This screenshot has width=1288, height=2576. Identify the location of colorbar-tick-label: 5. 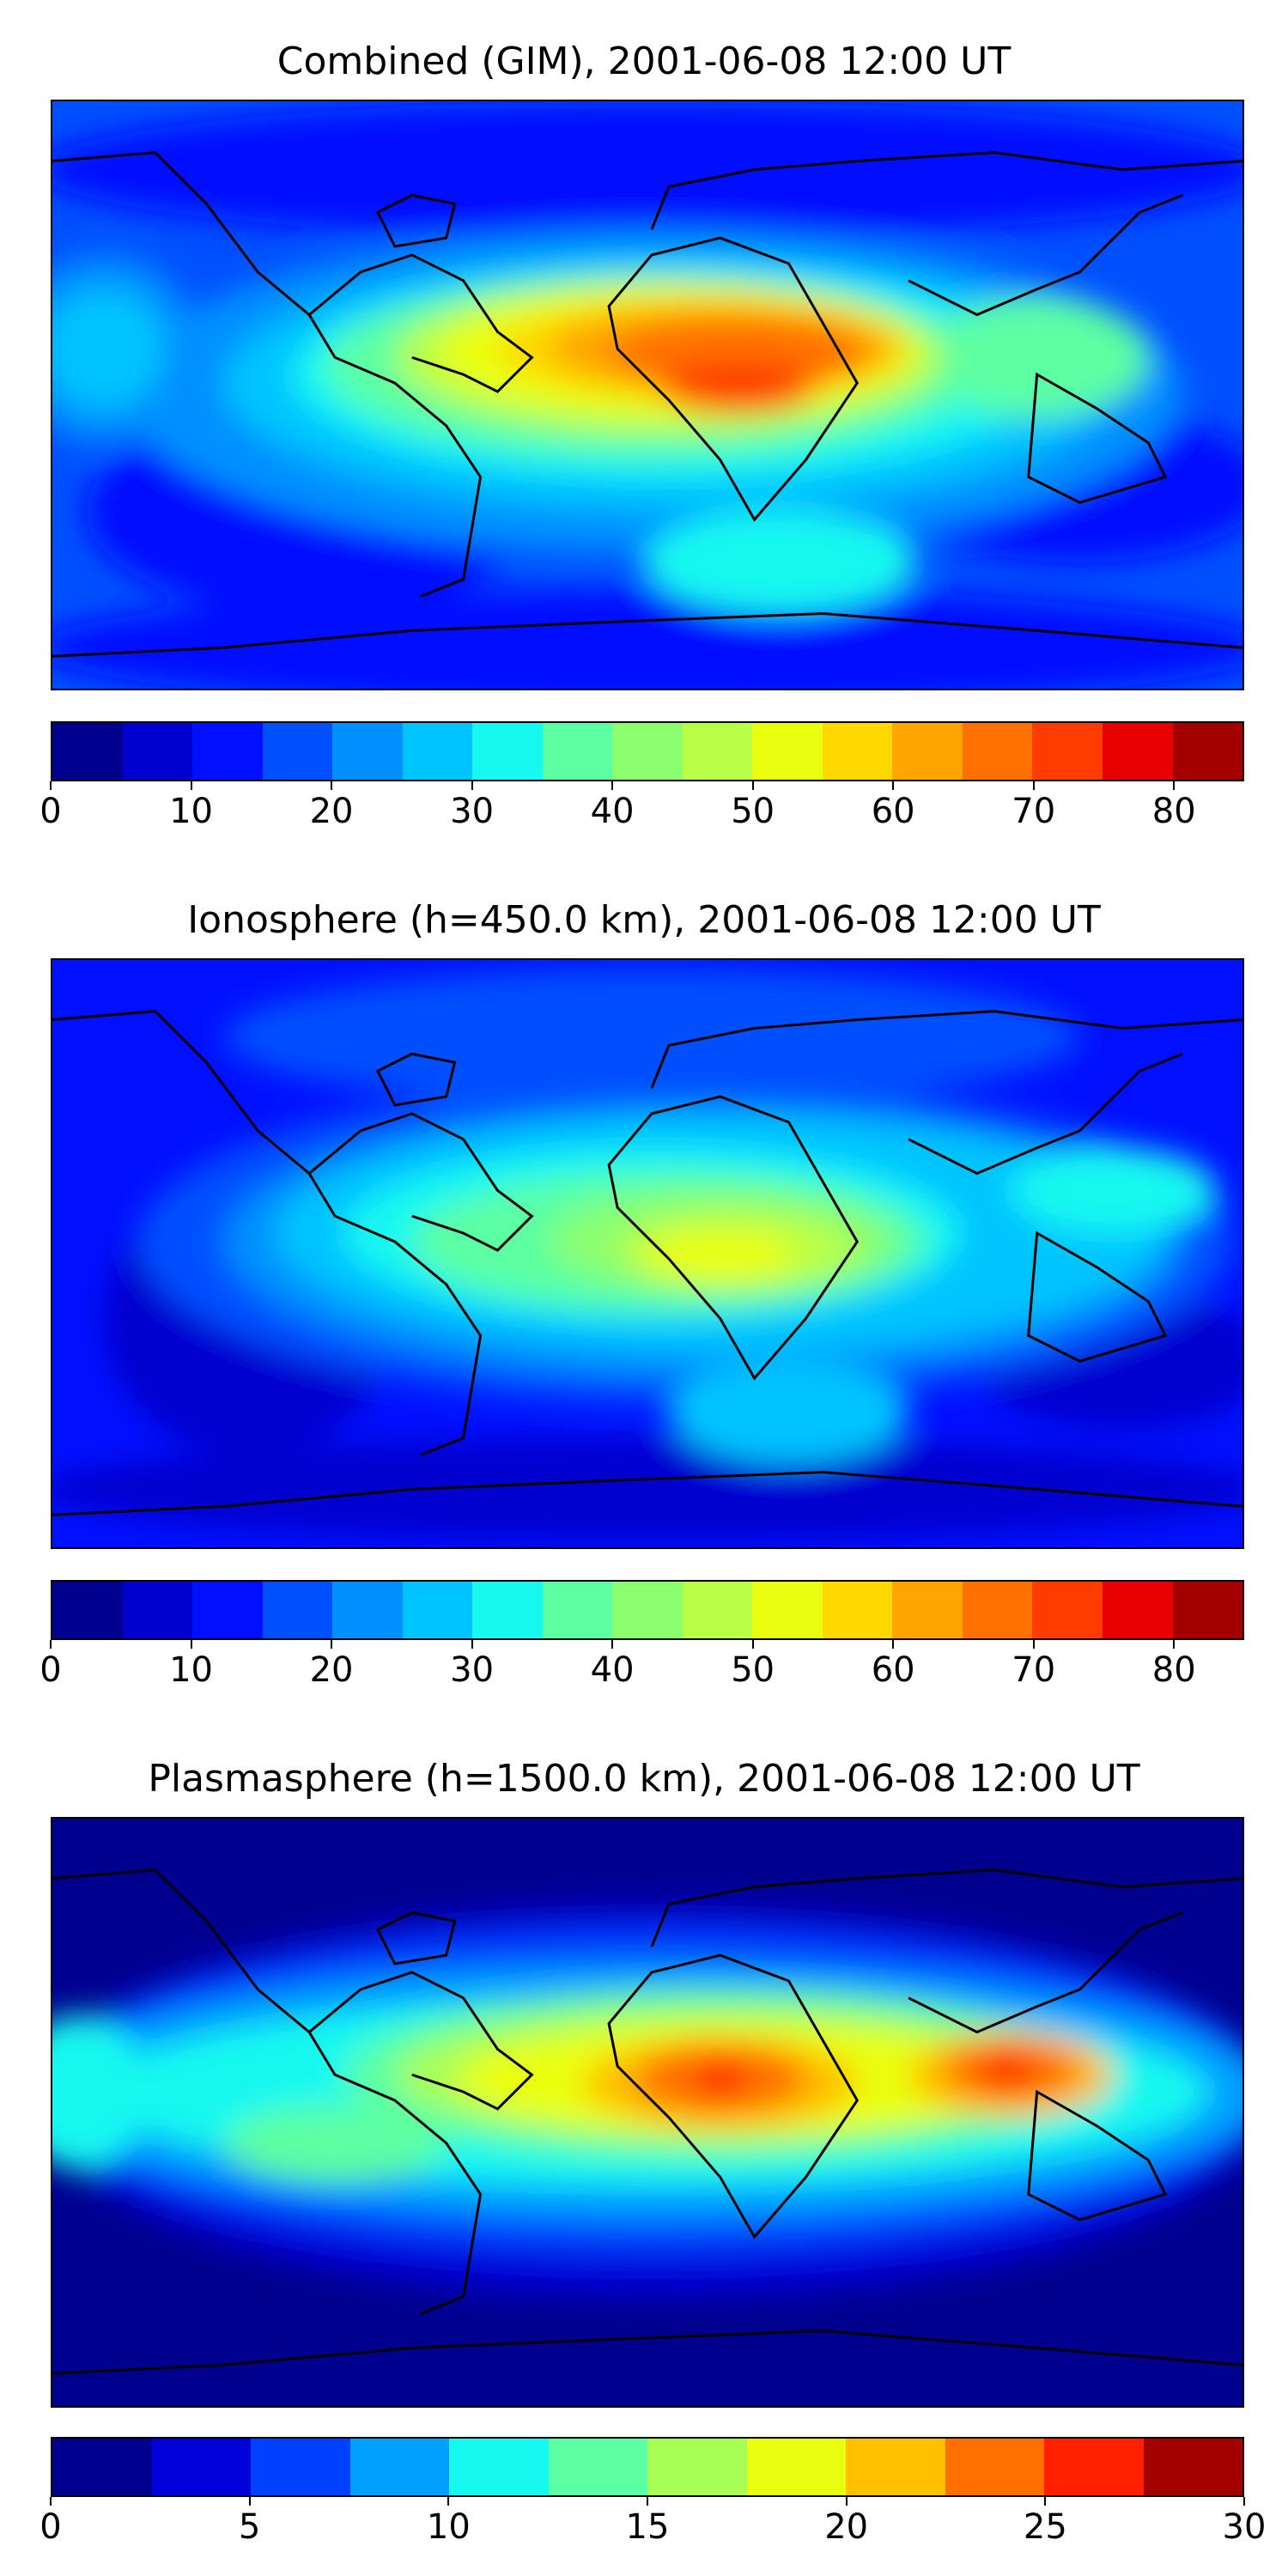
(250, 2527).